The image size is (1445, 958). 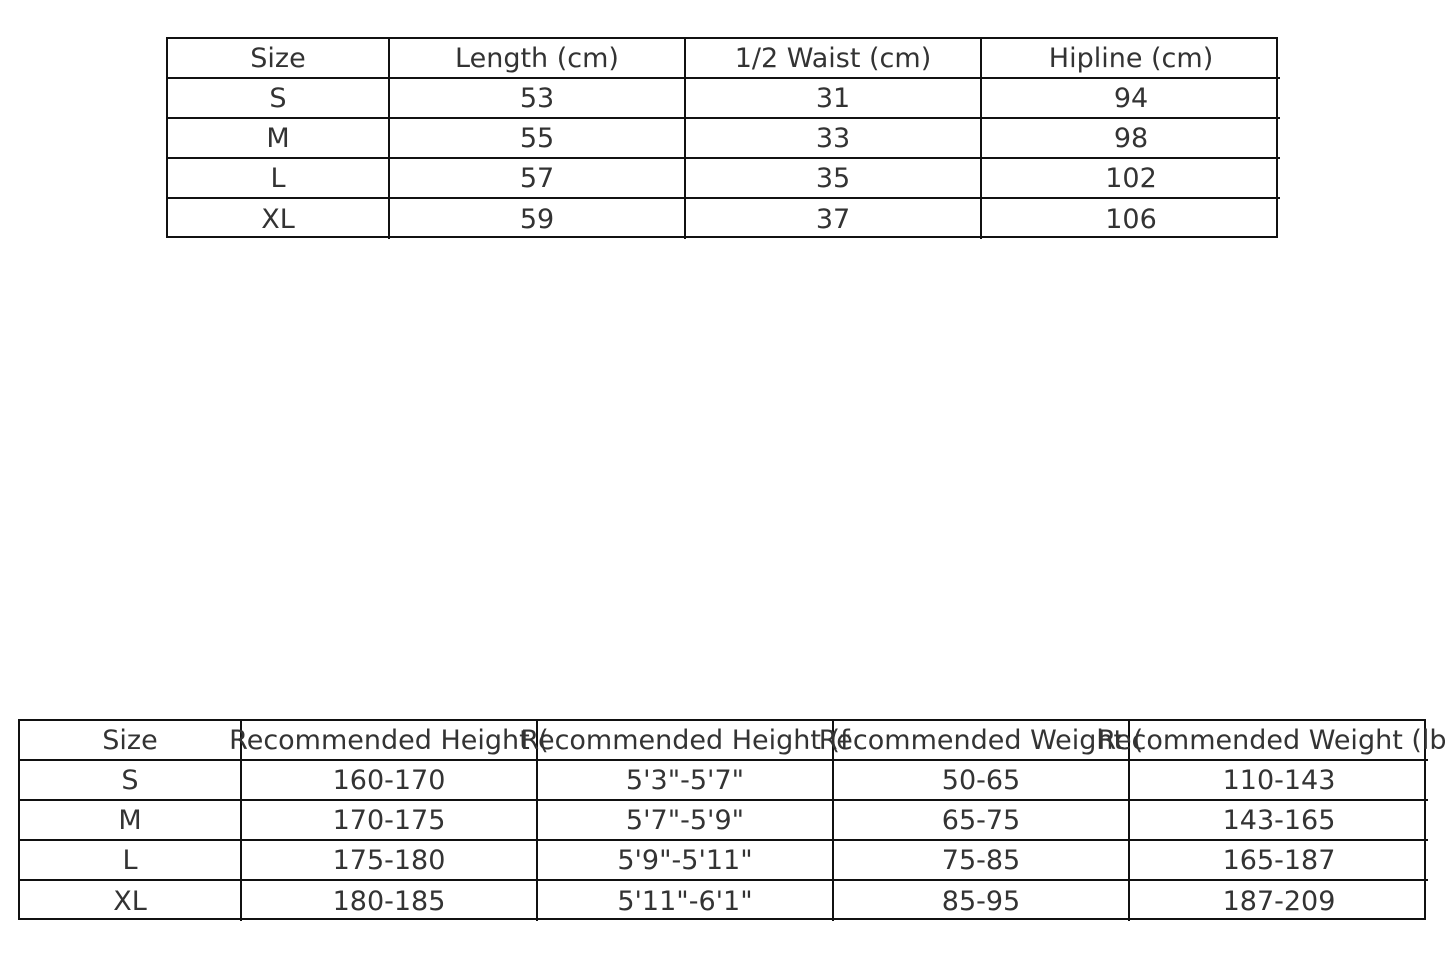 I want to click on header-cell: Recommended Height (, so click(x=389, y=741).